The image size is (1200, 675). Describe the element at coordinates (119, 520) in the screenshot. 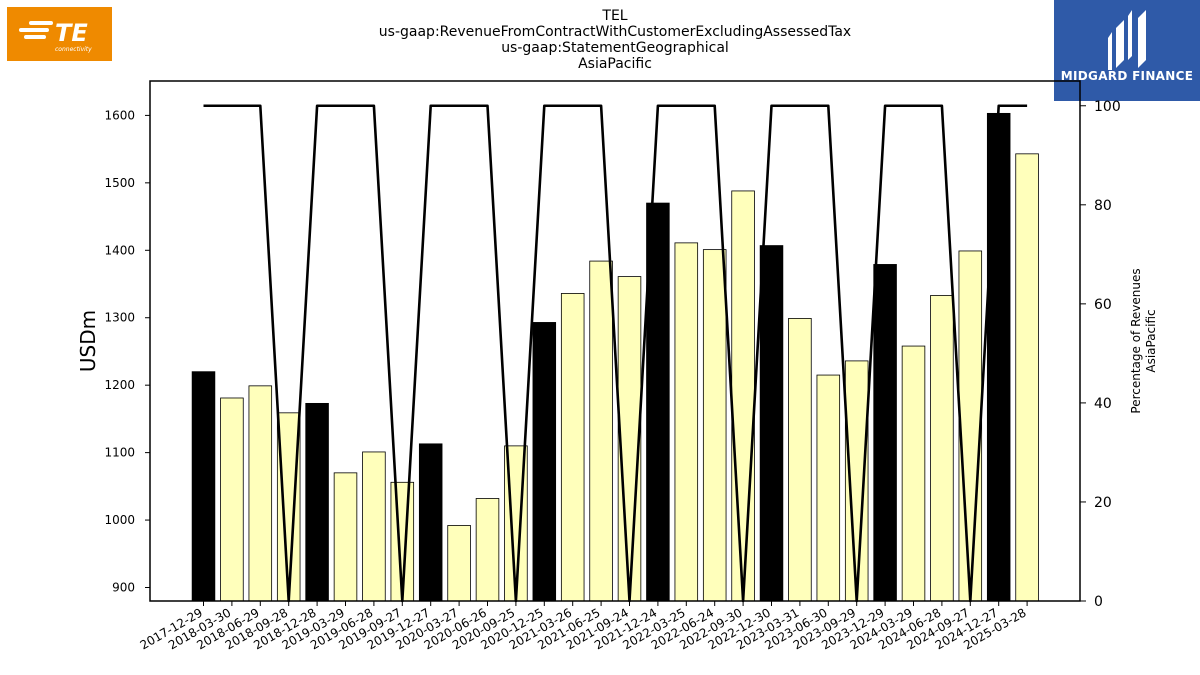

I see `y-tick-label-left-1000: 1000` at that location.